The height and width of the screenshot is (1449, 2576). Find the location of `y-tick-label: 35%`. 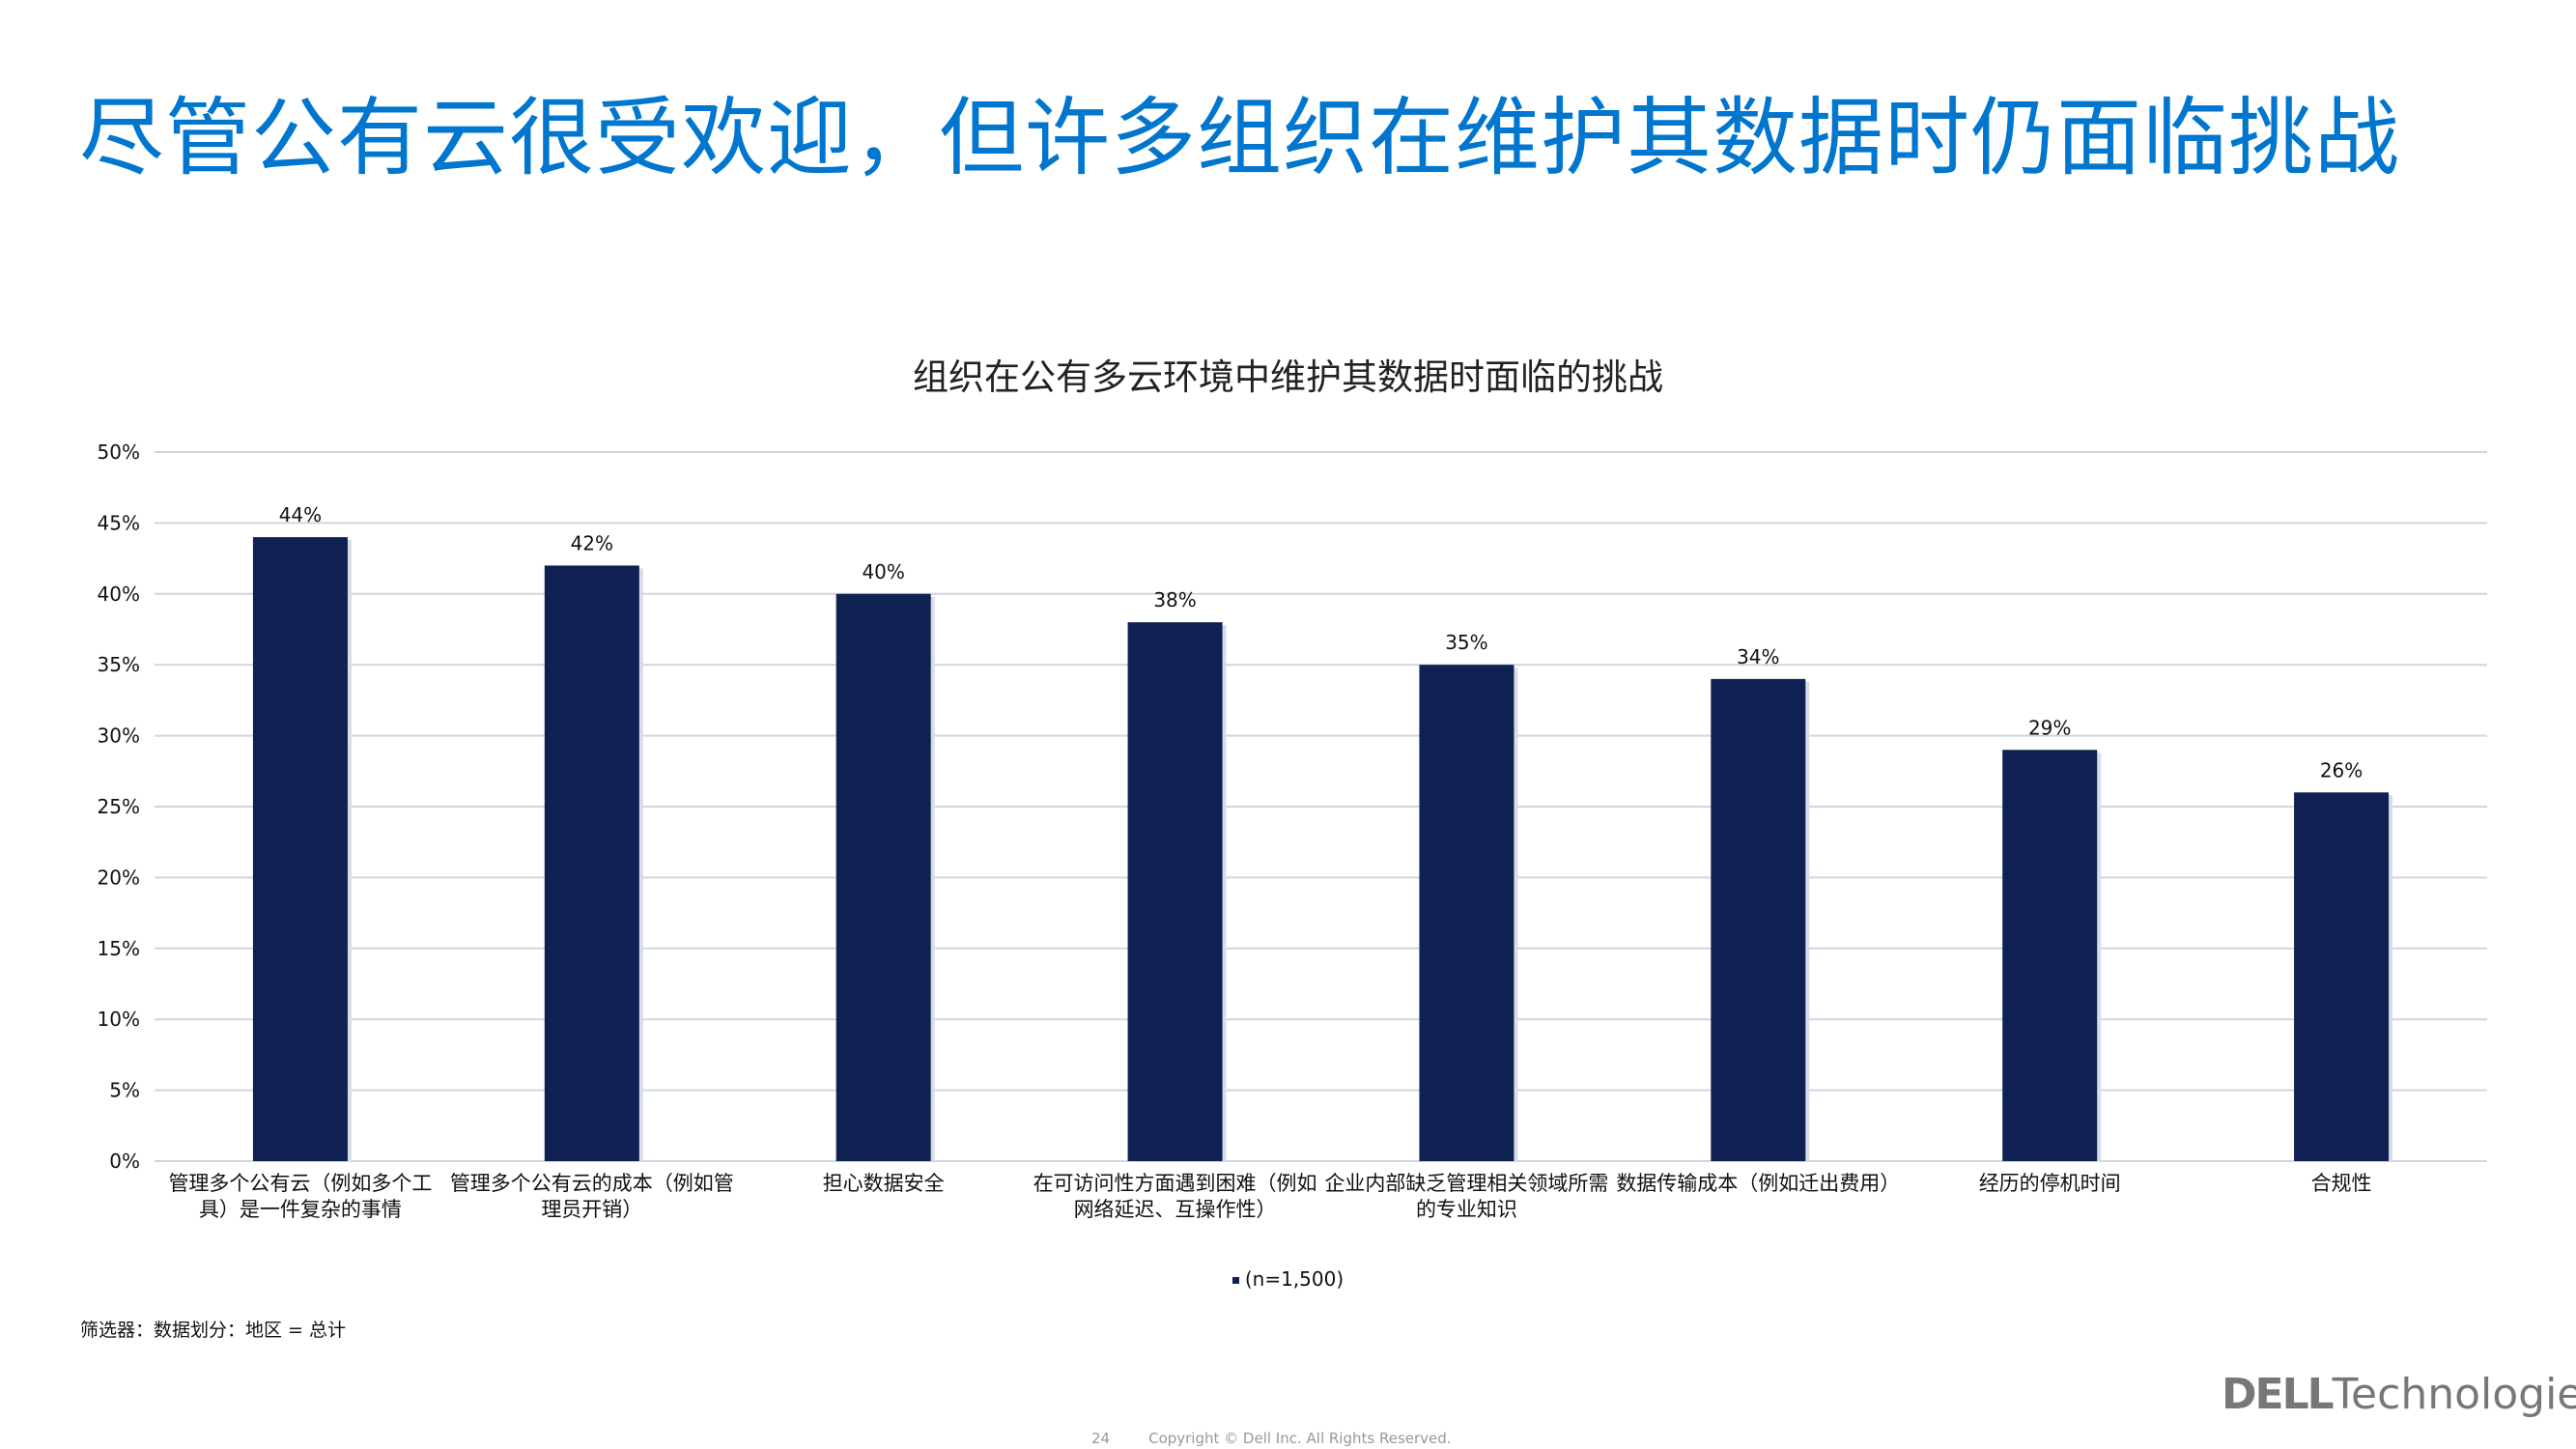

y-tick-label: 35% is located at coordinates (119, 664).